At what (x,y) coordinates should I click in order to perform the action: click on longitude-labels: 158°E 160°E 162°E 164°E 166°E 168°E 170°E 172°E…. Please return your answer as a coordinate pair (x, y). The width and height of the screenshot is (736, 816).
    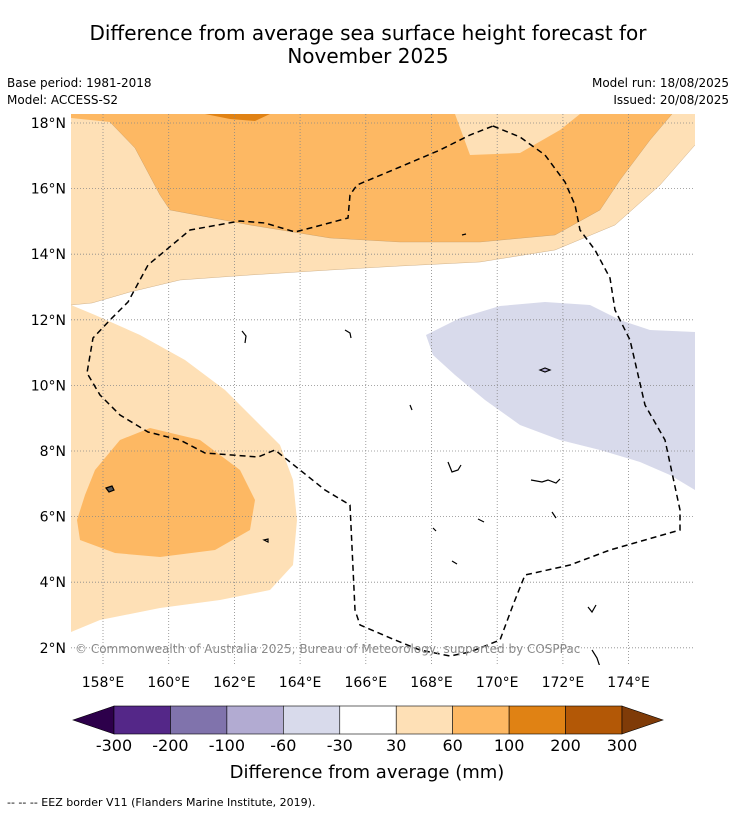
    Looking at the image, I should click on (366, 683).